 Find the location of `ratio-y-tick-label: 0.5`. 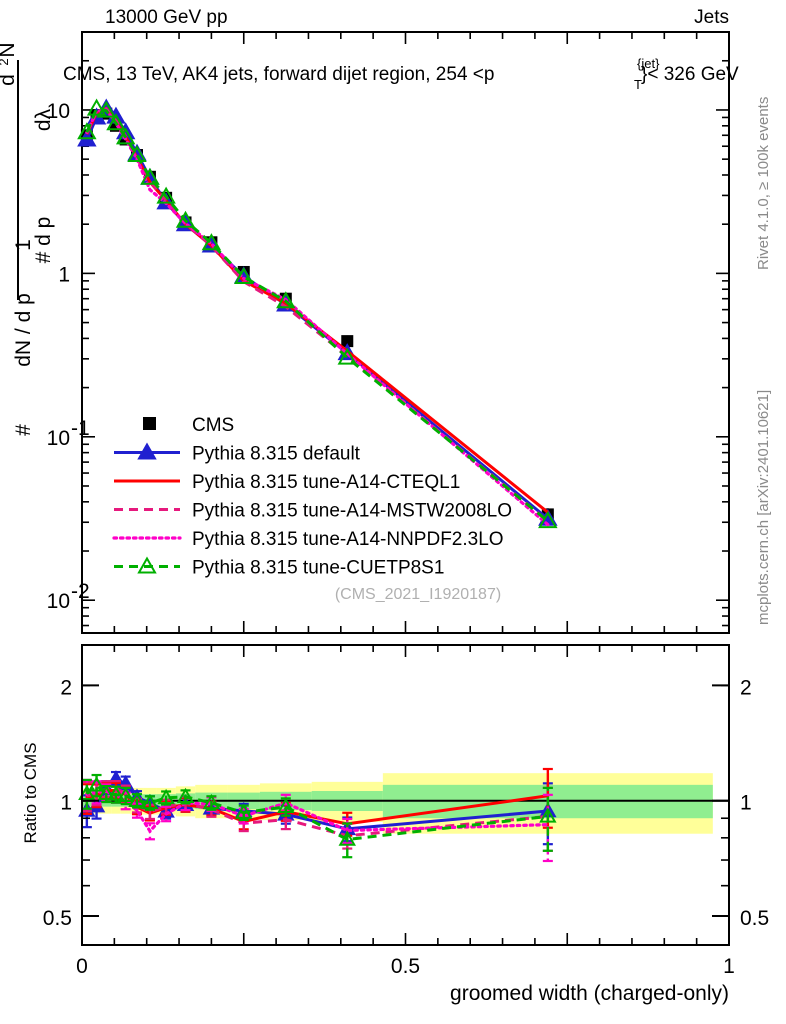

ratio-y-tick-label: 0.5 is located at coordinates (57, 918).